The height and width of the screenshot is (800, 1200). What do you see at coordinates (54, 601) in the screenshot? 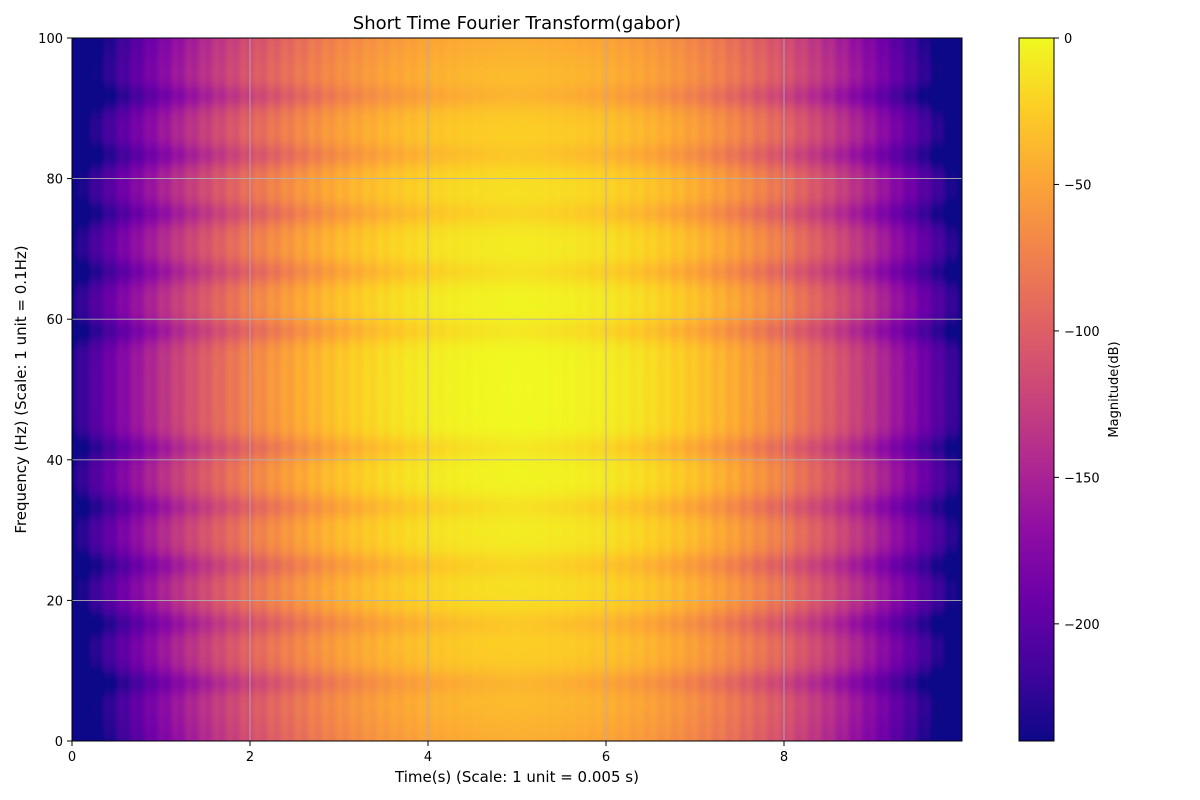
I see `y-tick-label: 20` at bounding box center [54, 601].